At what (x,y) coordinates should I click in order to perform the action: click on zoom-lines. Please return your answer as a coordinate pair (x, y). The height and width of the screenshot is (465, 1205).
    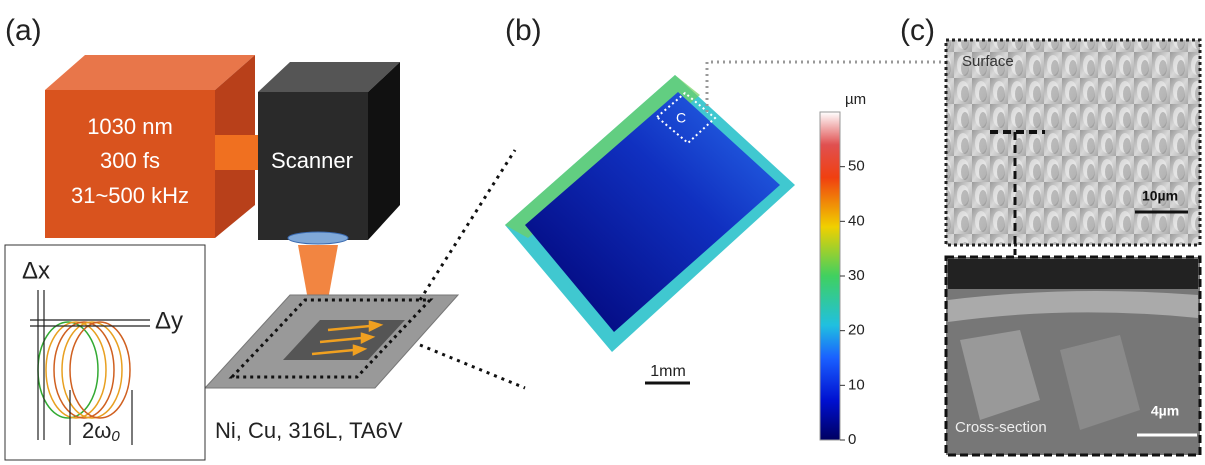
    Looking at the image, I should click on (472, 269).